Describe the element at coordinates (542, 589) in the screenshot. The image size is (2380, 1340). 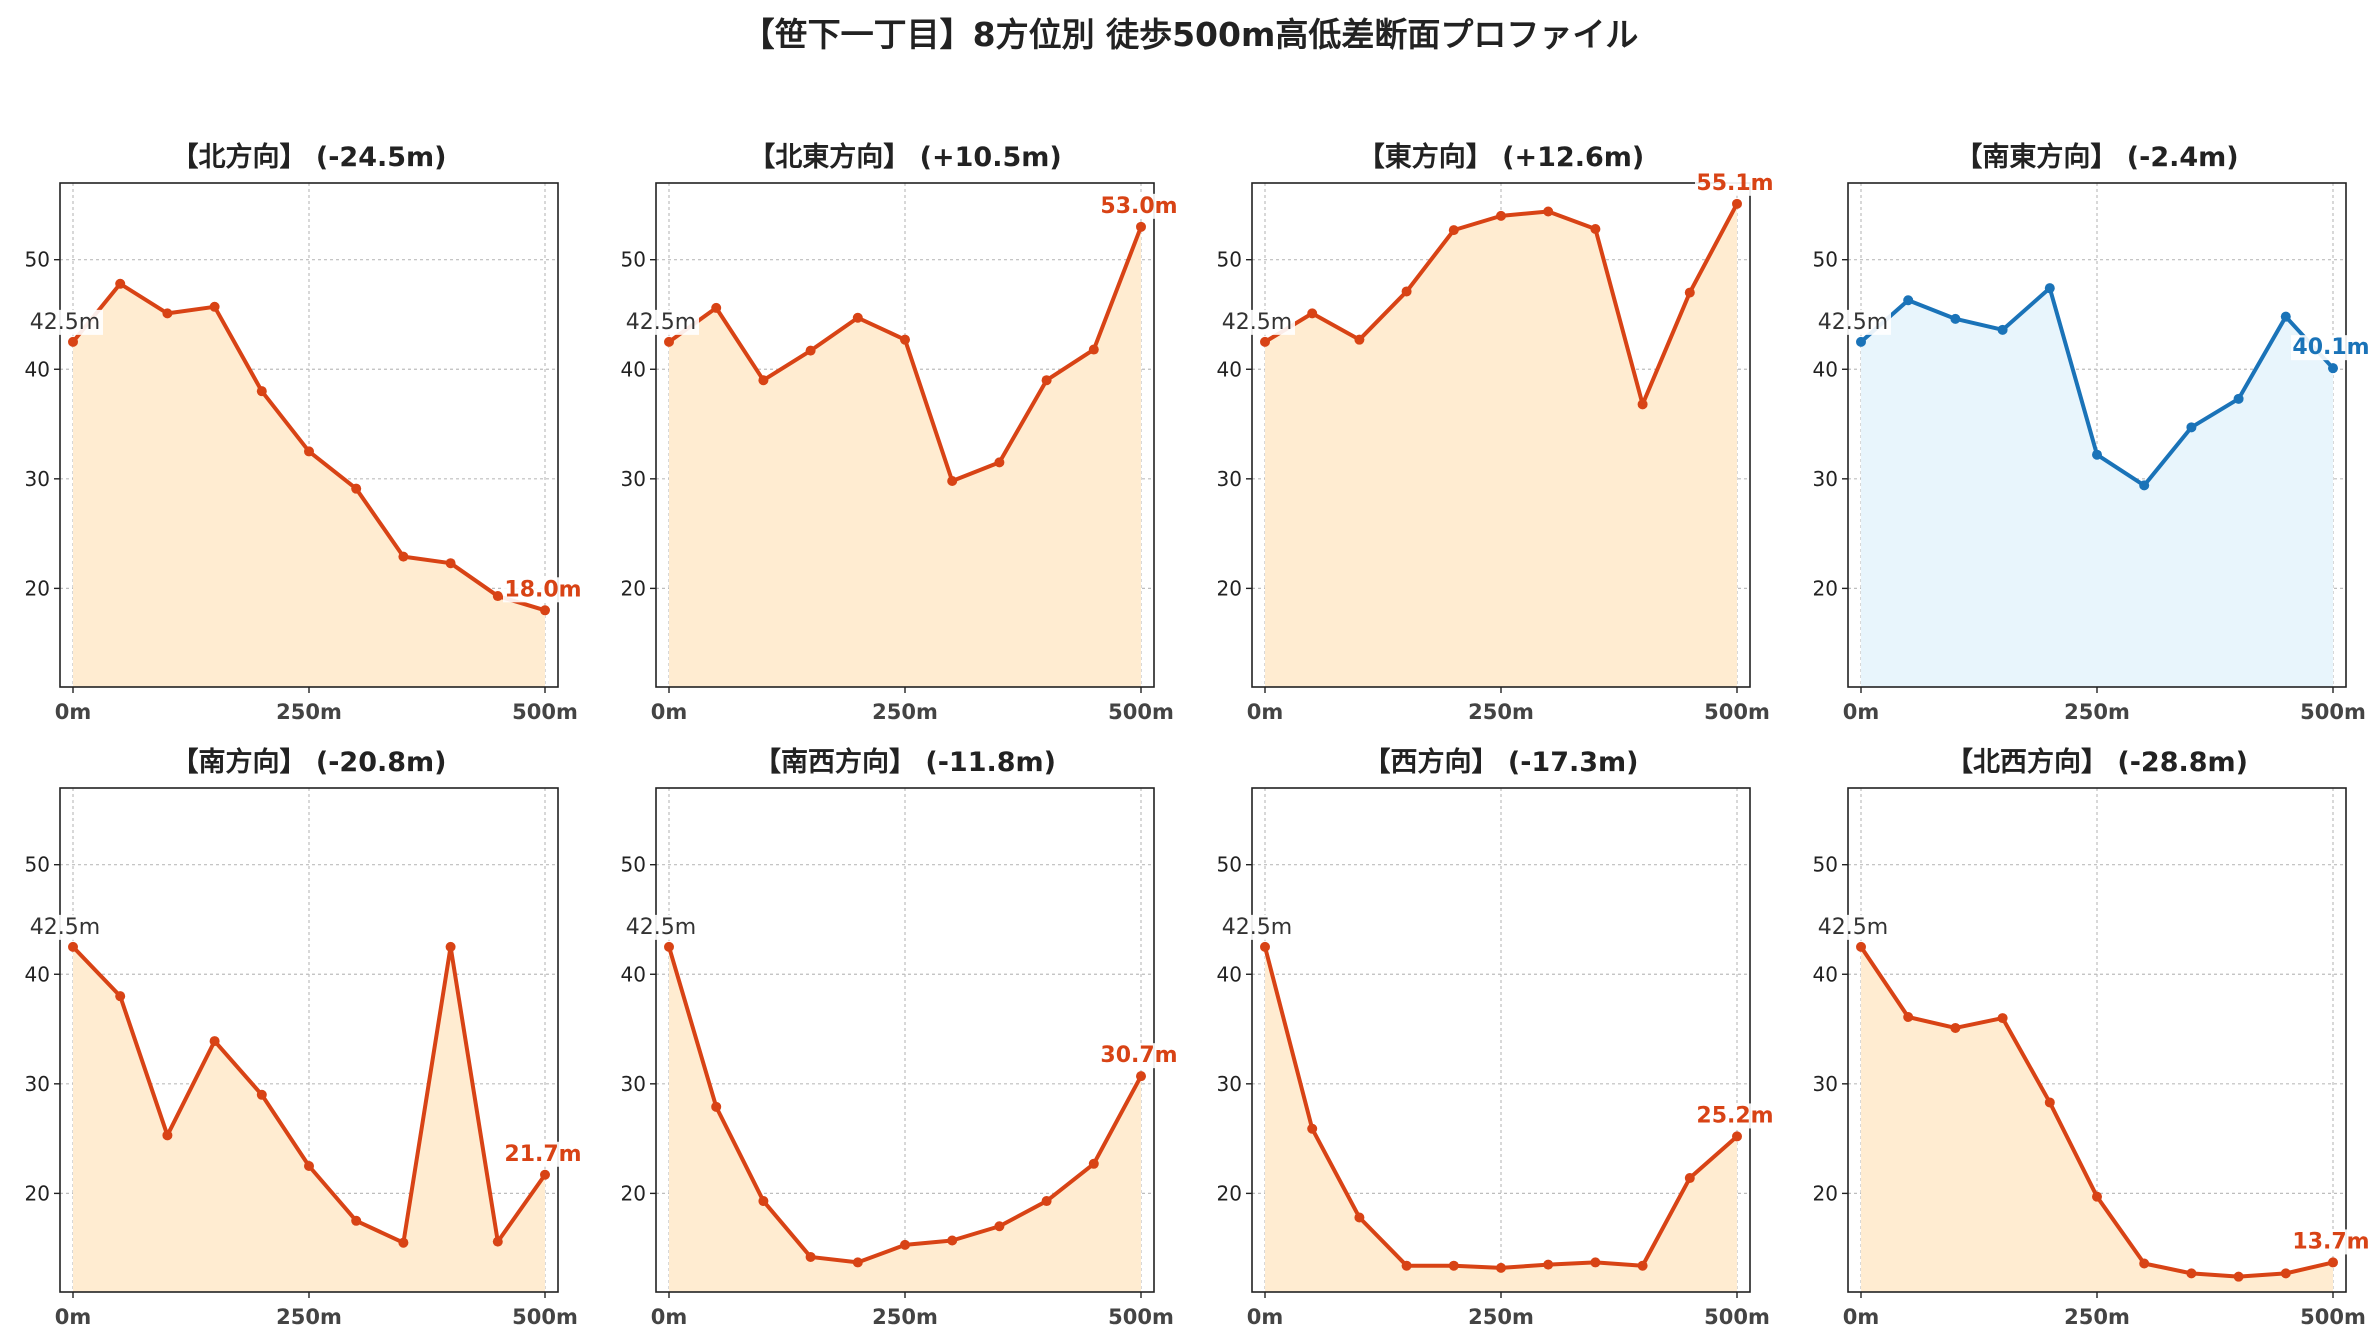
I see `end-elevation-label: 18.0m` at that location.